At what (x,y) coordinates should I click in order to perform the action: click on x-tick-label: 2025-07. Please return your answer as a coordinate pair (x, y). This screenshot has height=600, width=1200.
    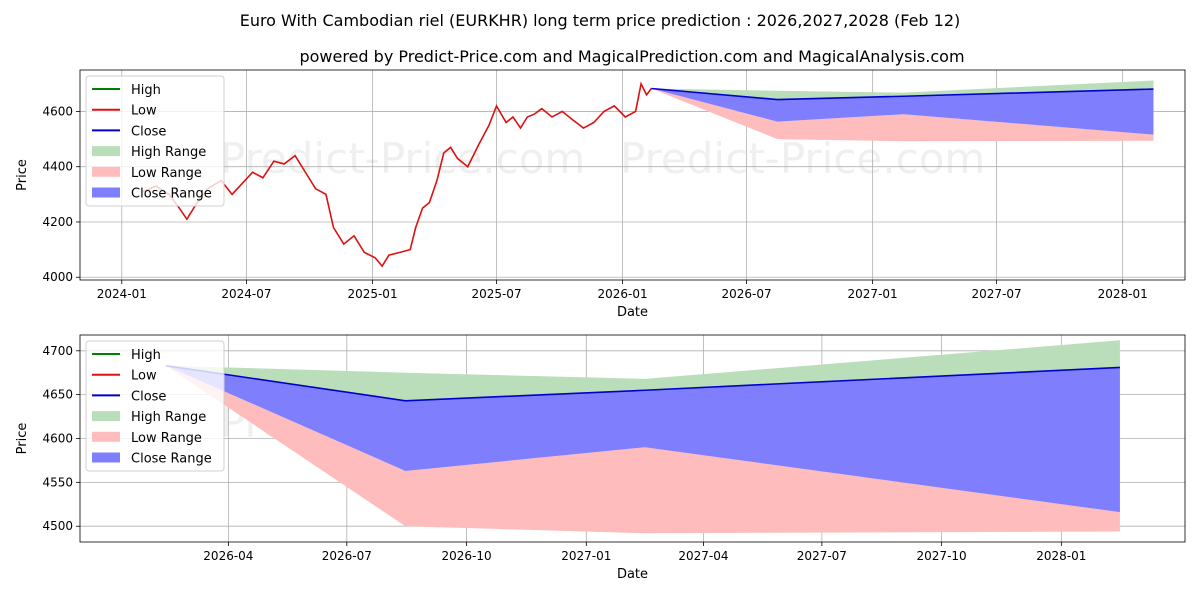
    Looking at the image, I should click on (496, 294).